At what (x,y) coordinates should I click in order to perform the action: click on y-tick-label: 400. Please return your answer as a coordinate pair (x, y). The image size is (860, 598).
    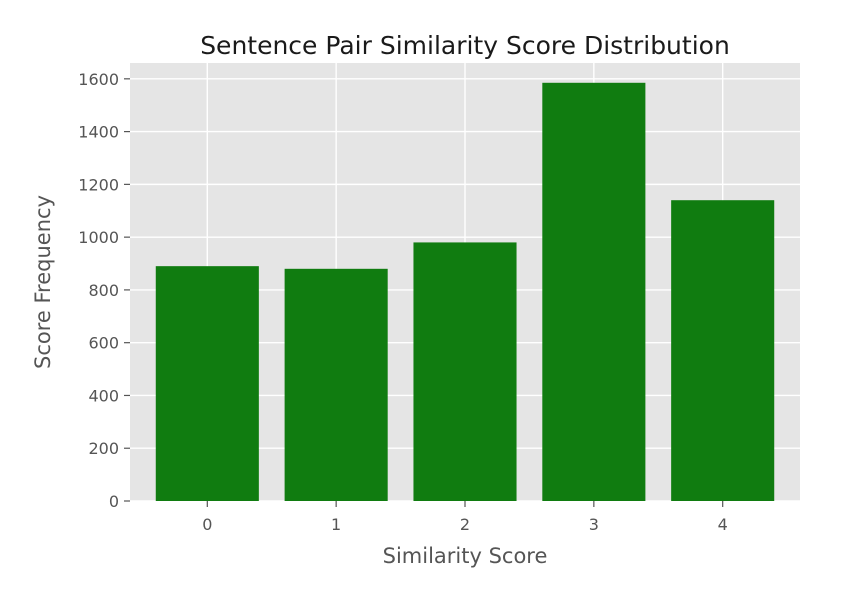
    Looking at the image, I should click on (103, 395).